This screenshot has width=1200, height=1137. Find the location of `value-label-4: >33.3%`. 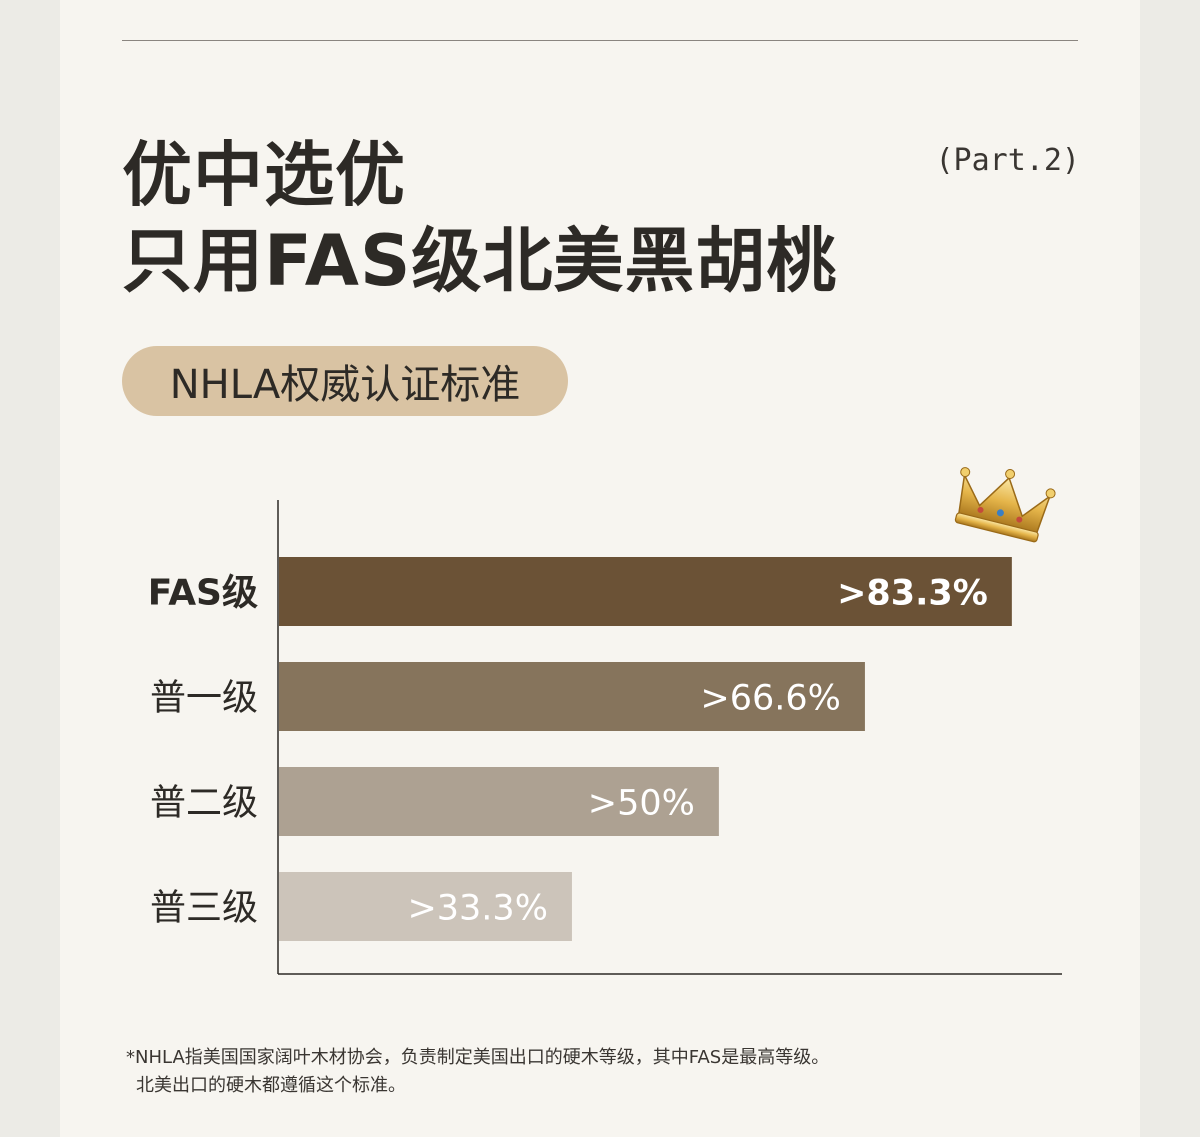

value-label-4: >33.3% is located at coordinates (477, 909).